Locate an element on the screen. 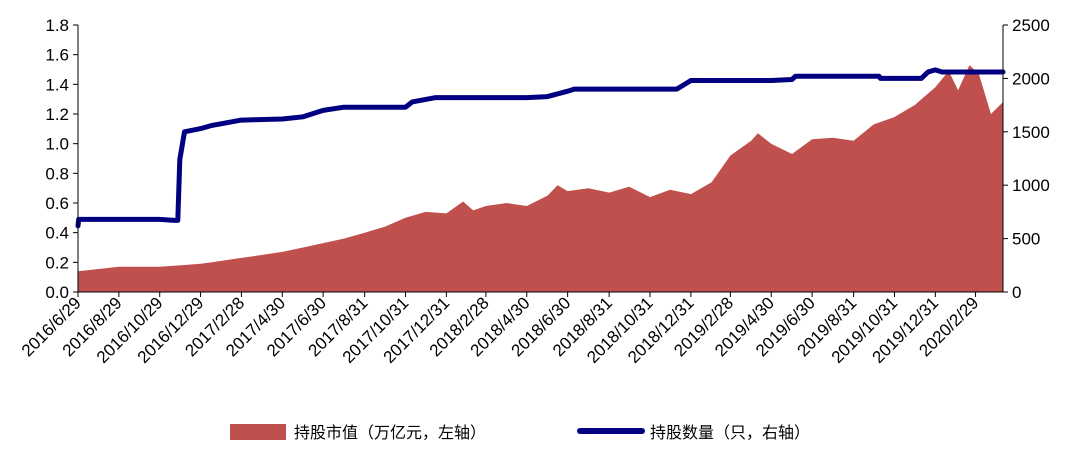  left-axis-tick-label: 1.4 is located at coordinates (57, 84).